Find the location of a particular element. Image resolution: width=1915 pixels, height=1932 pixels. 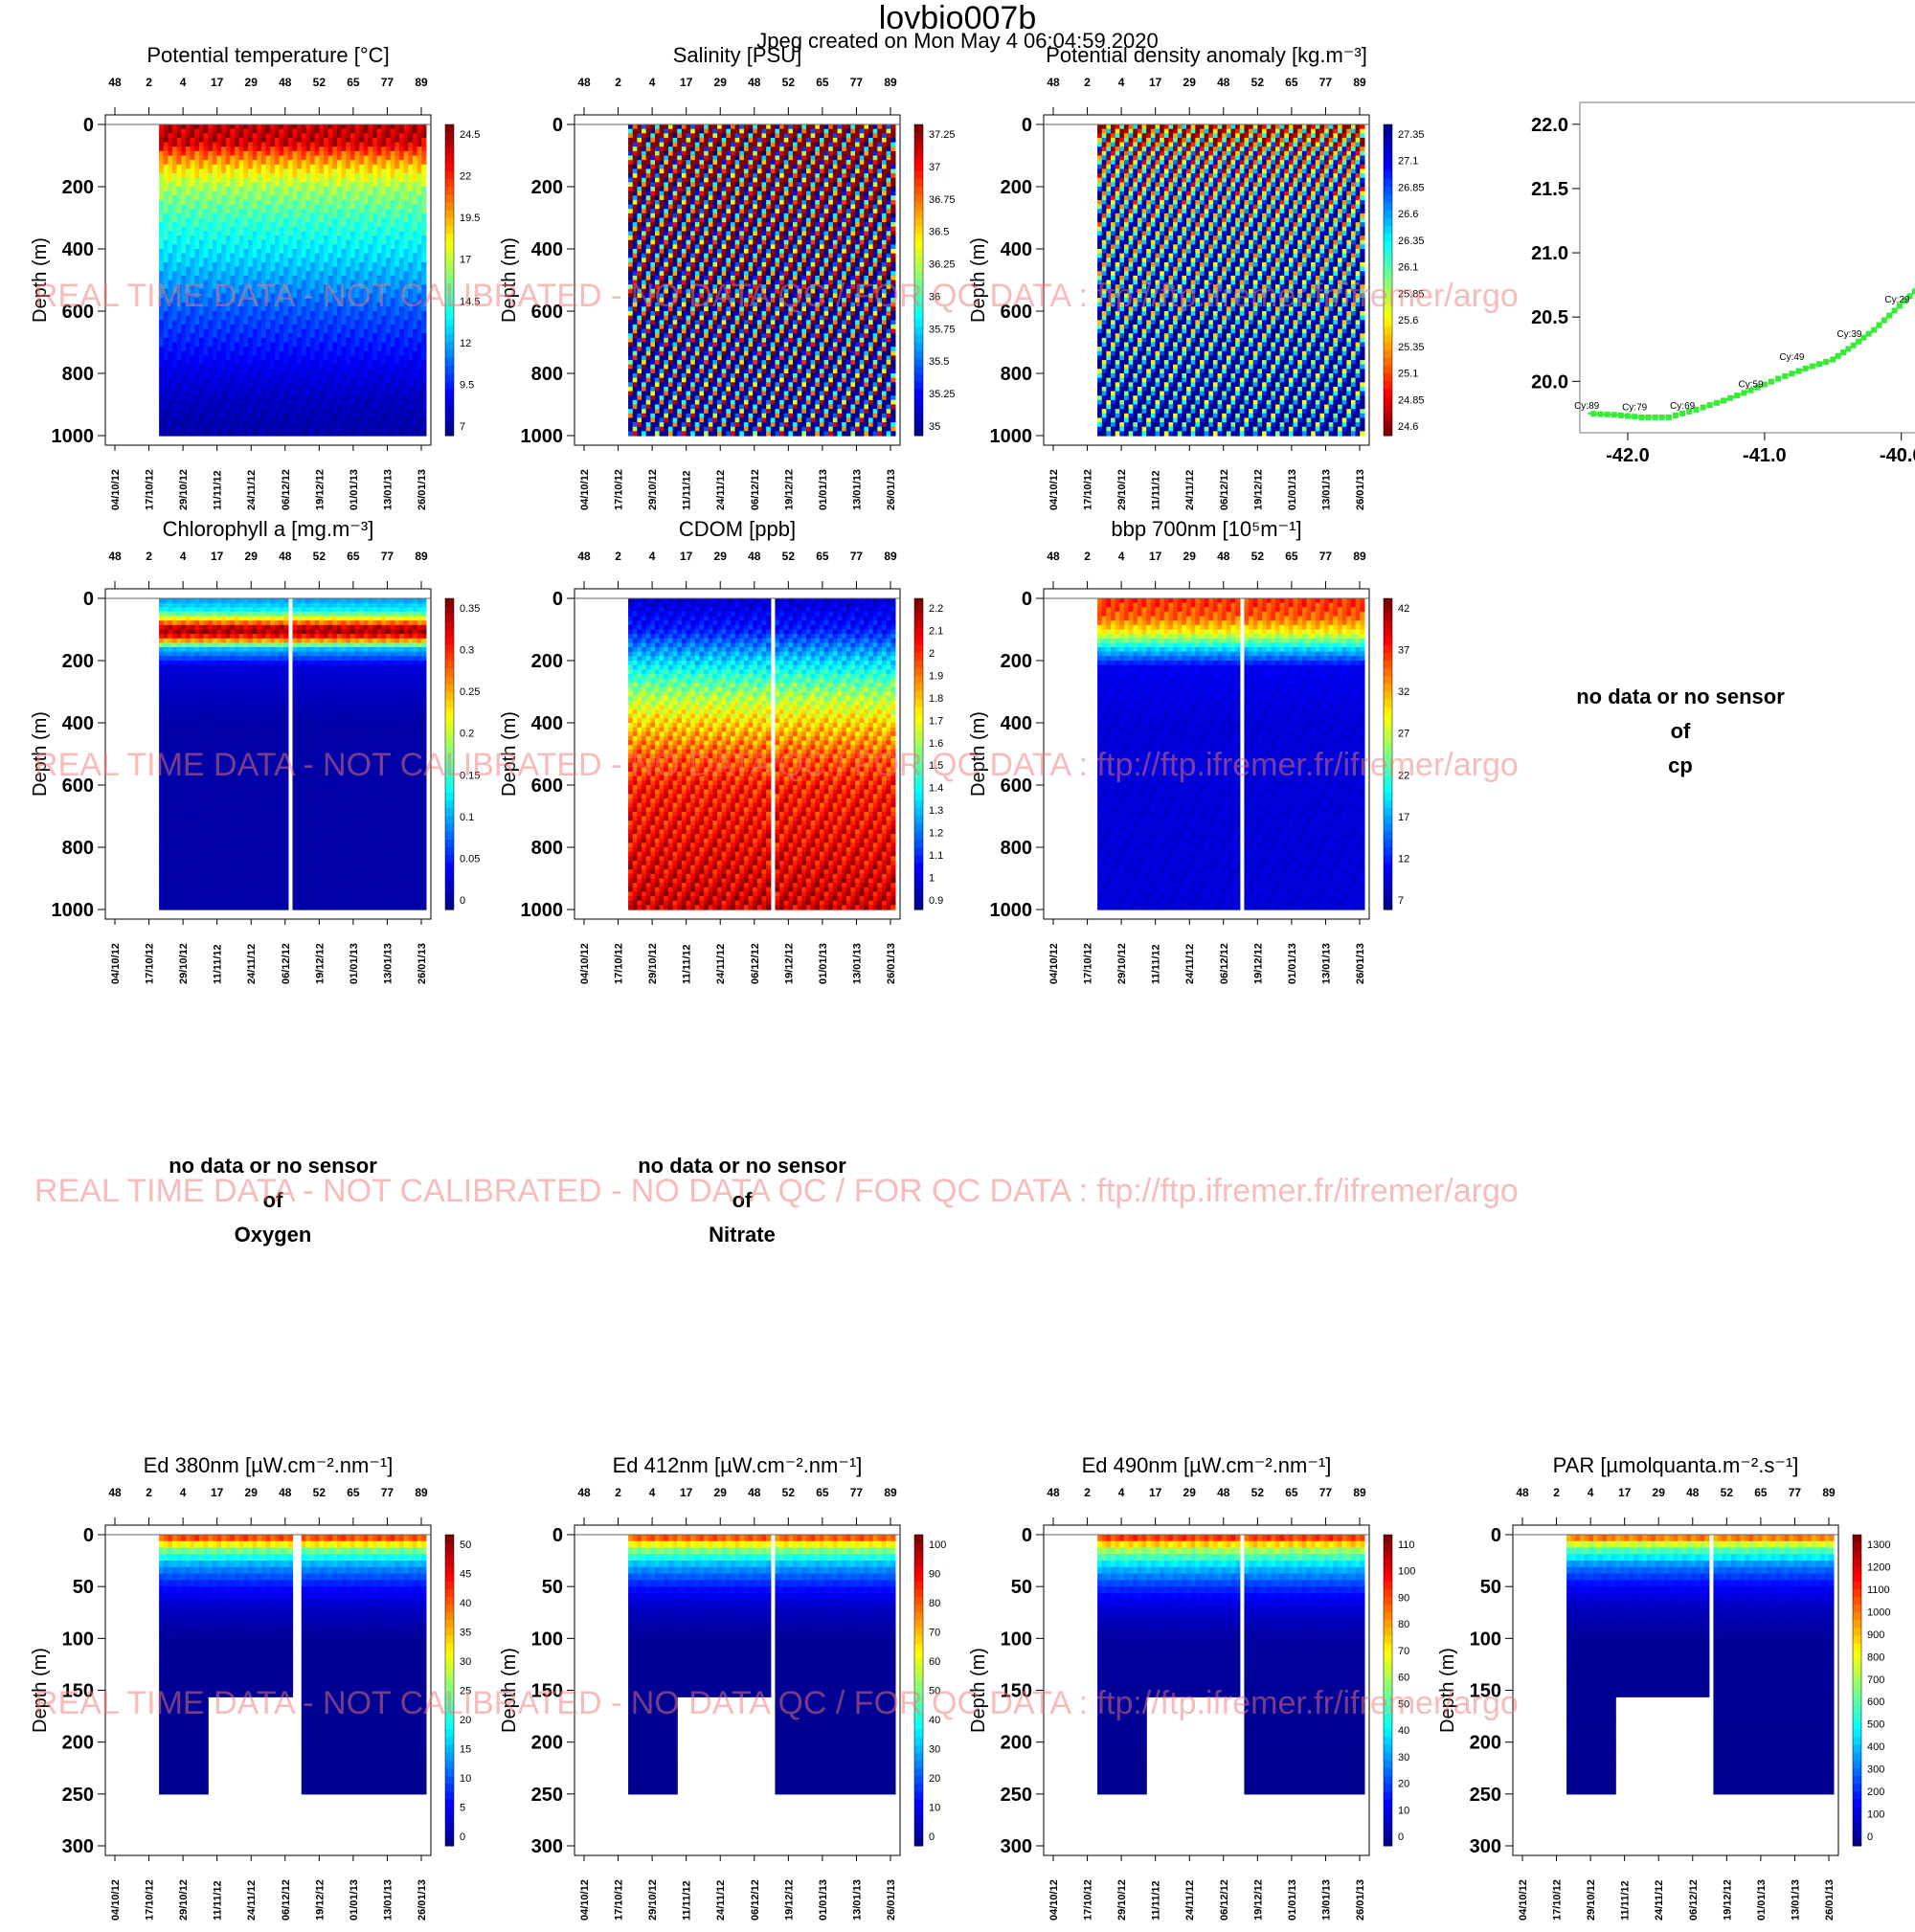

chart-title: Potential temperature [°C] is located at coordinates (268, 55).